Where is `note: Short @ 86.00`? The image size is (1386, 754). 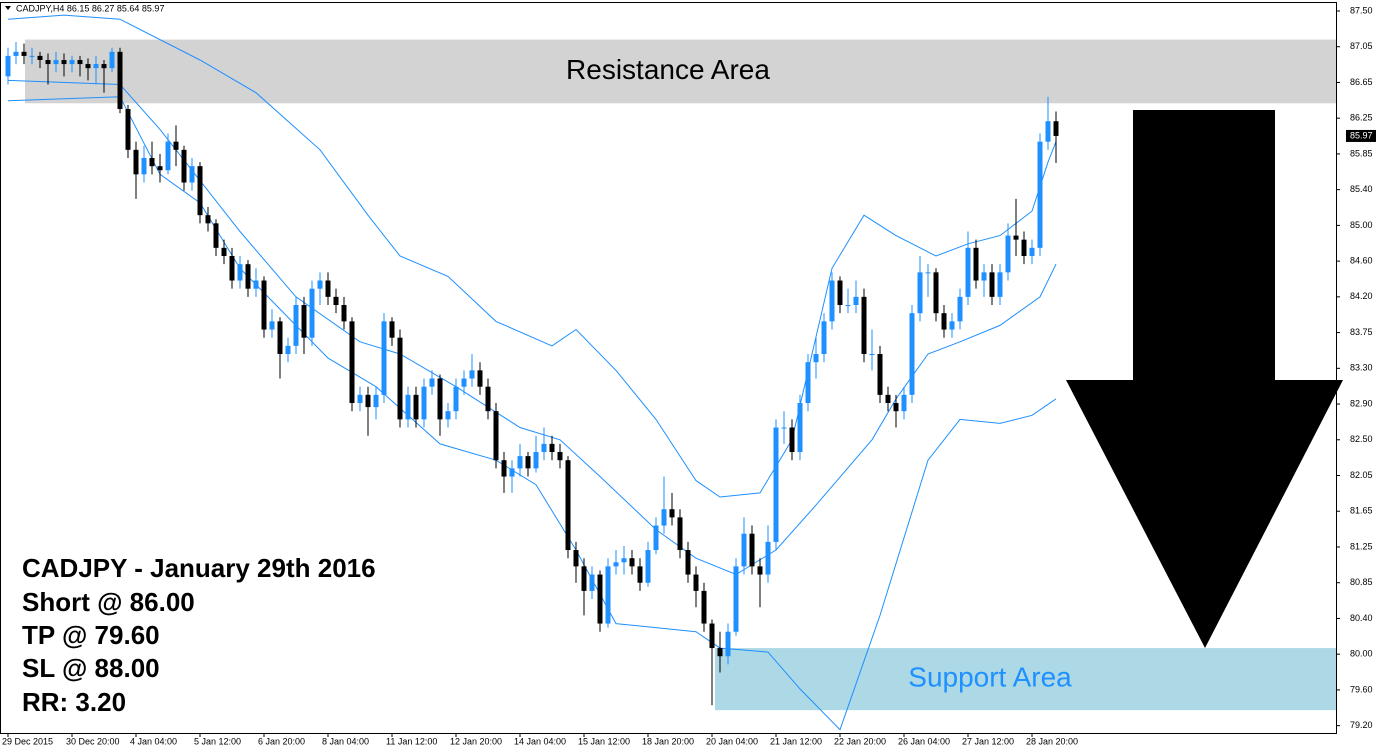
note: Short @ 86.00 is located at coordinates (108, 602).